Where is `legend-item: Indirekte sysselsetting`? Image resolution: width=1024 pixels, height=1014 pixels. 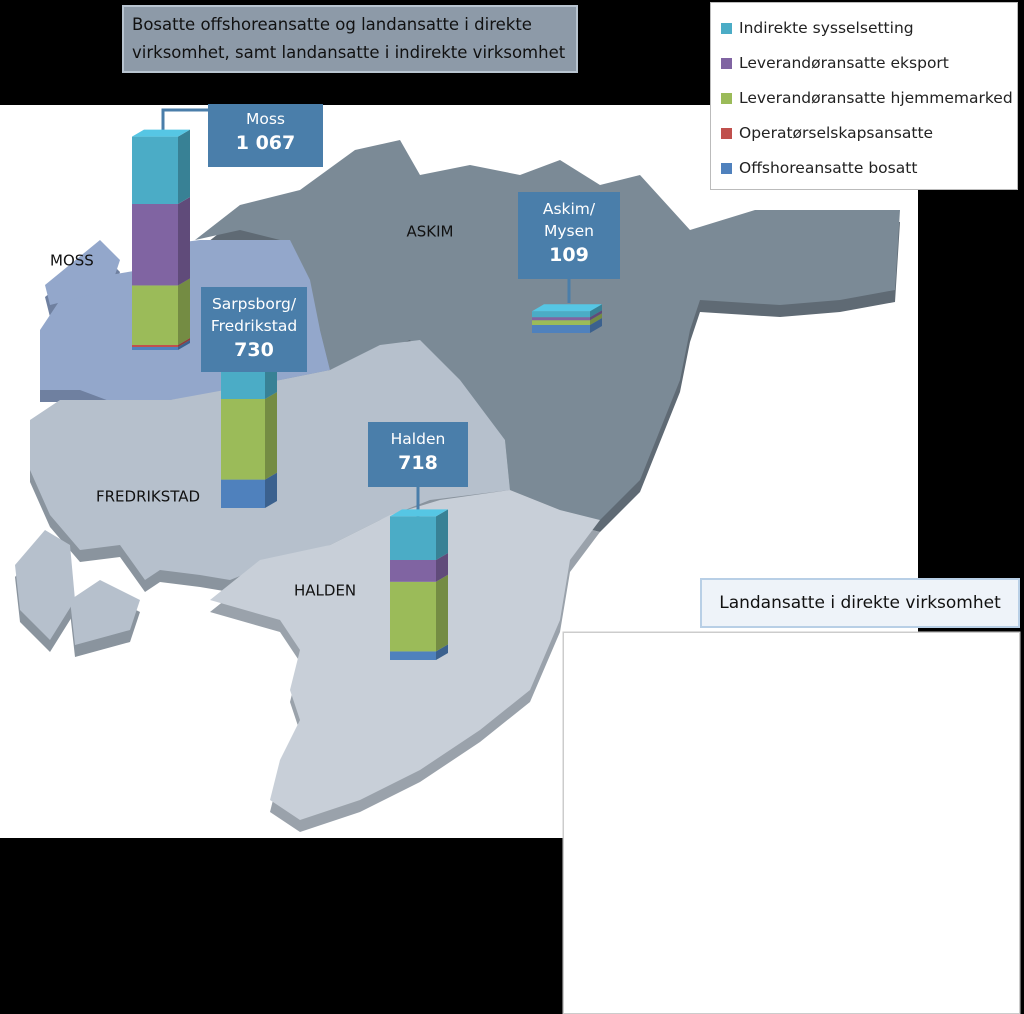 legend-item: Indirekte sysselsetting is located at coordinates (817, 28).